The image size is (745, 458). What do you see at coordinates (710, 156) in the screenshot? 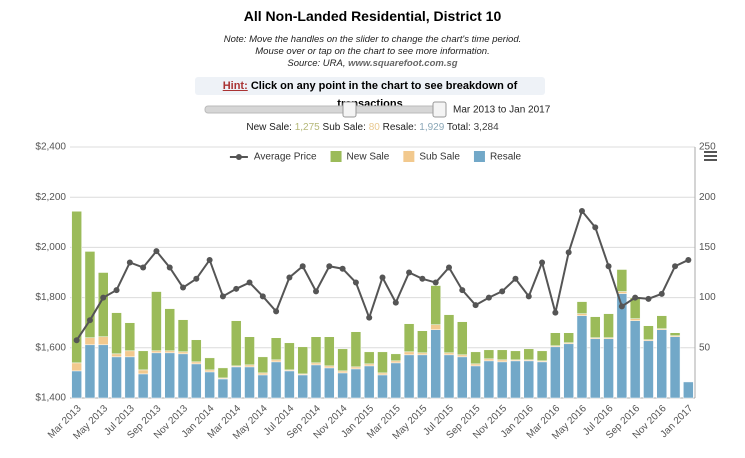
I see `menu-icon` at bounding box center [710, 156].